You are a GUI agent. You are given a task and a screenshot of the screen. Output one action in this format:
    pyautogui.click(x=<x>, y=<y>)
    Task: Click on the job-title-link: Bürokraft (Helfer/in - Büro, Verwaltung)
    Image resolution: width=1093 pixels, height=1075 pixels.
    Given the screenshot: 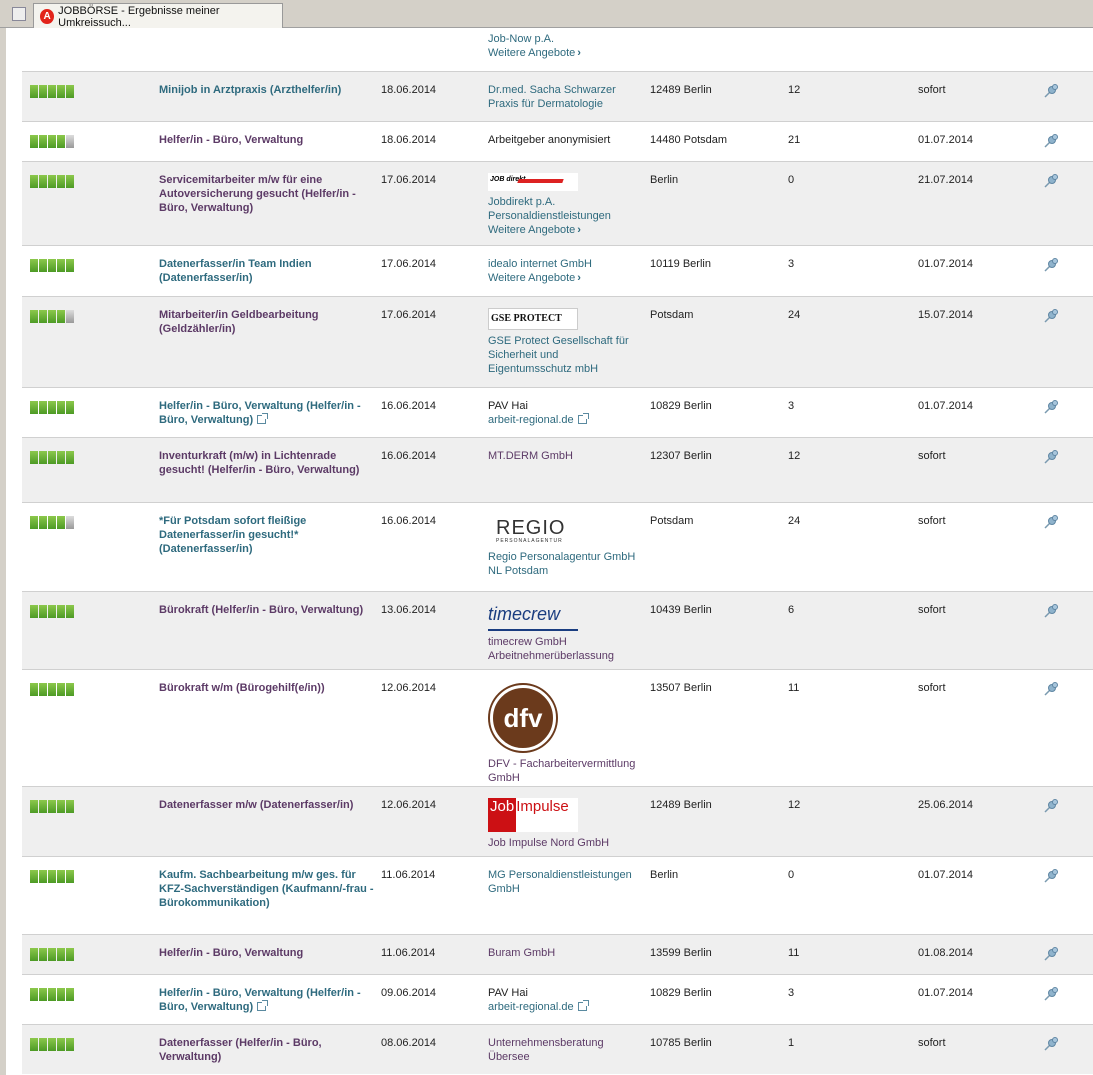 What is the action you would take?
    pyautogui.click(x=261, y=610)
    